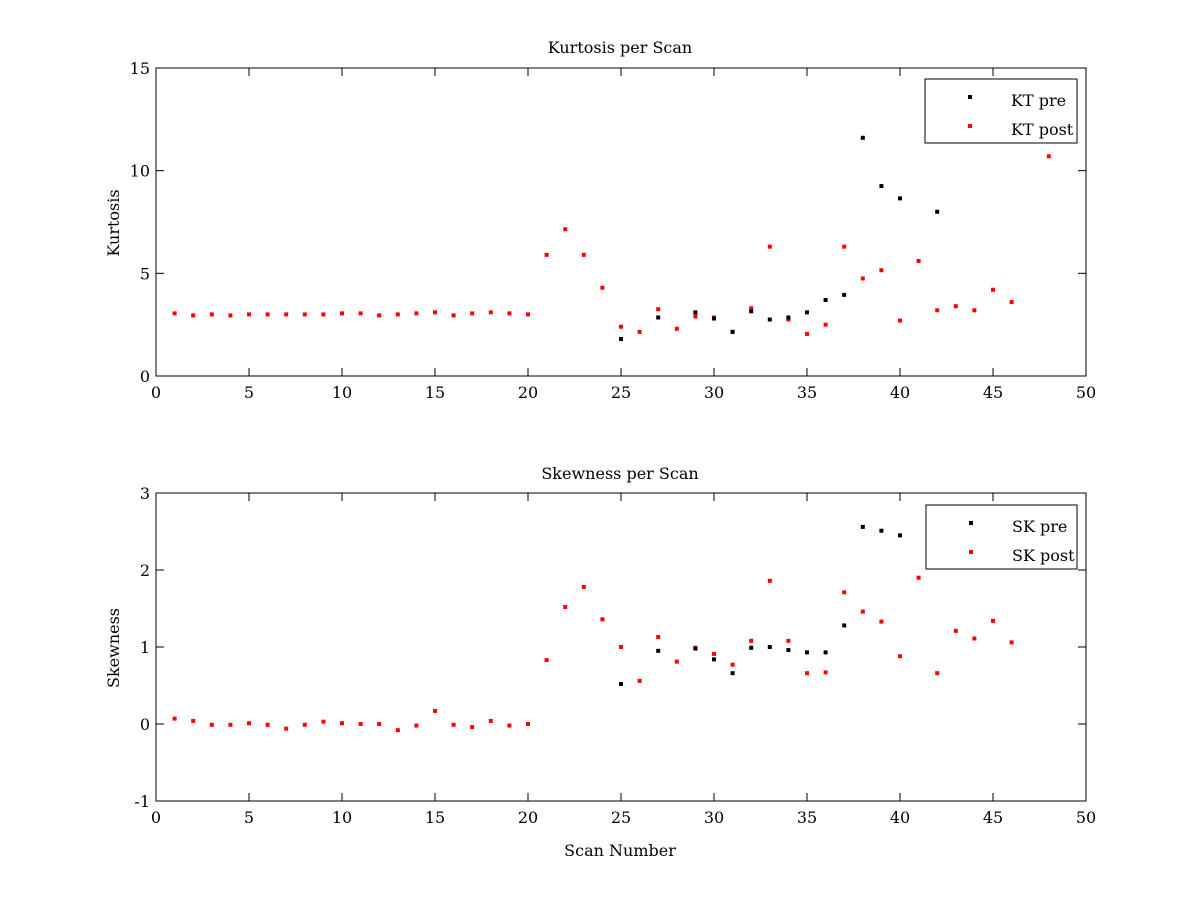 This screenshot has height=900, width=1200. What do you see at coordinates (342, 392) in the screenshot?
I see `kurtosis-x-tick-label: 10` at bounding box center [342, 392].